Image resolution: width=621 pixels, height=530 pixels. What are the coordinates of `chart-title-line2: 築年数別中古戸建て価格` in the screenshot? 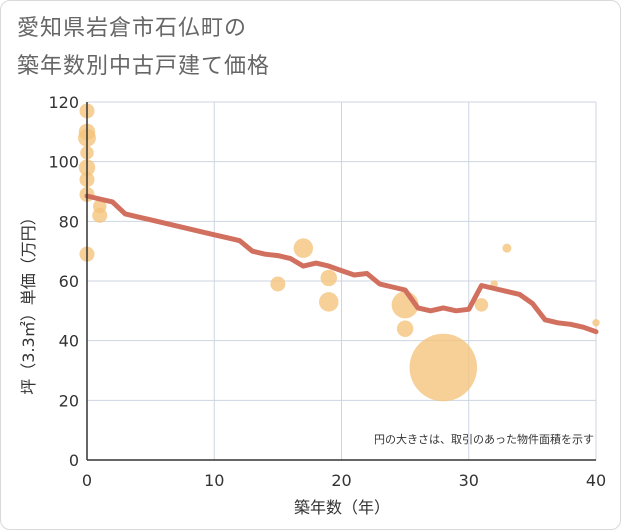 It's located at (144, 66).